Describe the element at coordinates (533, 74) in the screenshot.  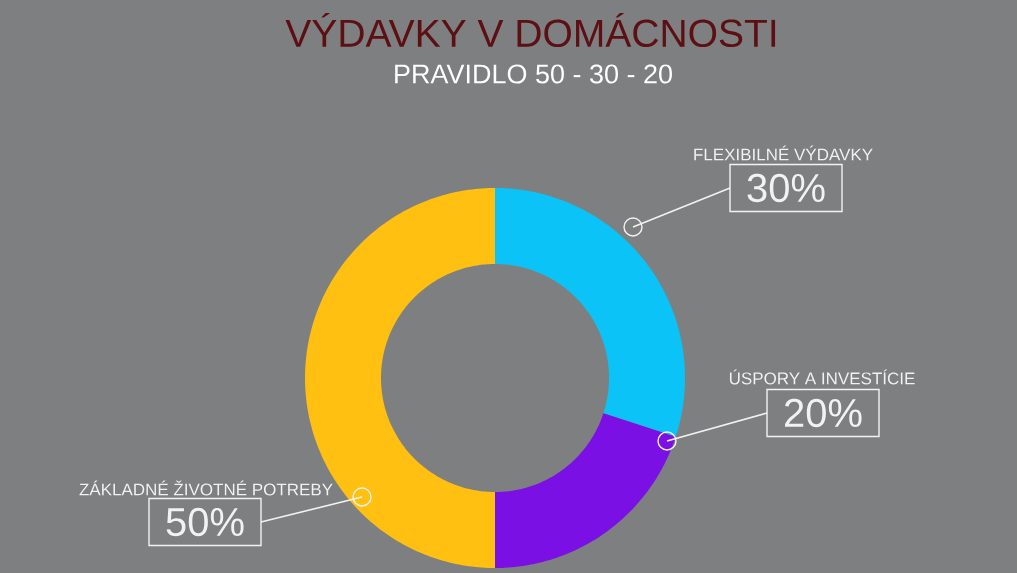
I see `chart-subtitle: PRAVIDLO 50 - 30 - 20` at that location.